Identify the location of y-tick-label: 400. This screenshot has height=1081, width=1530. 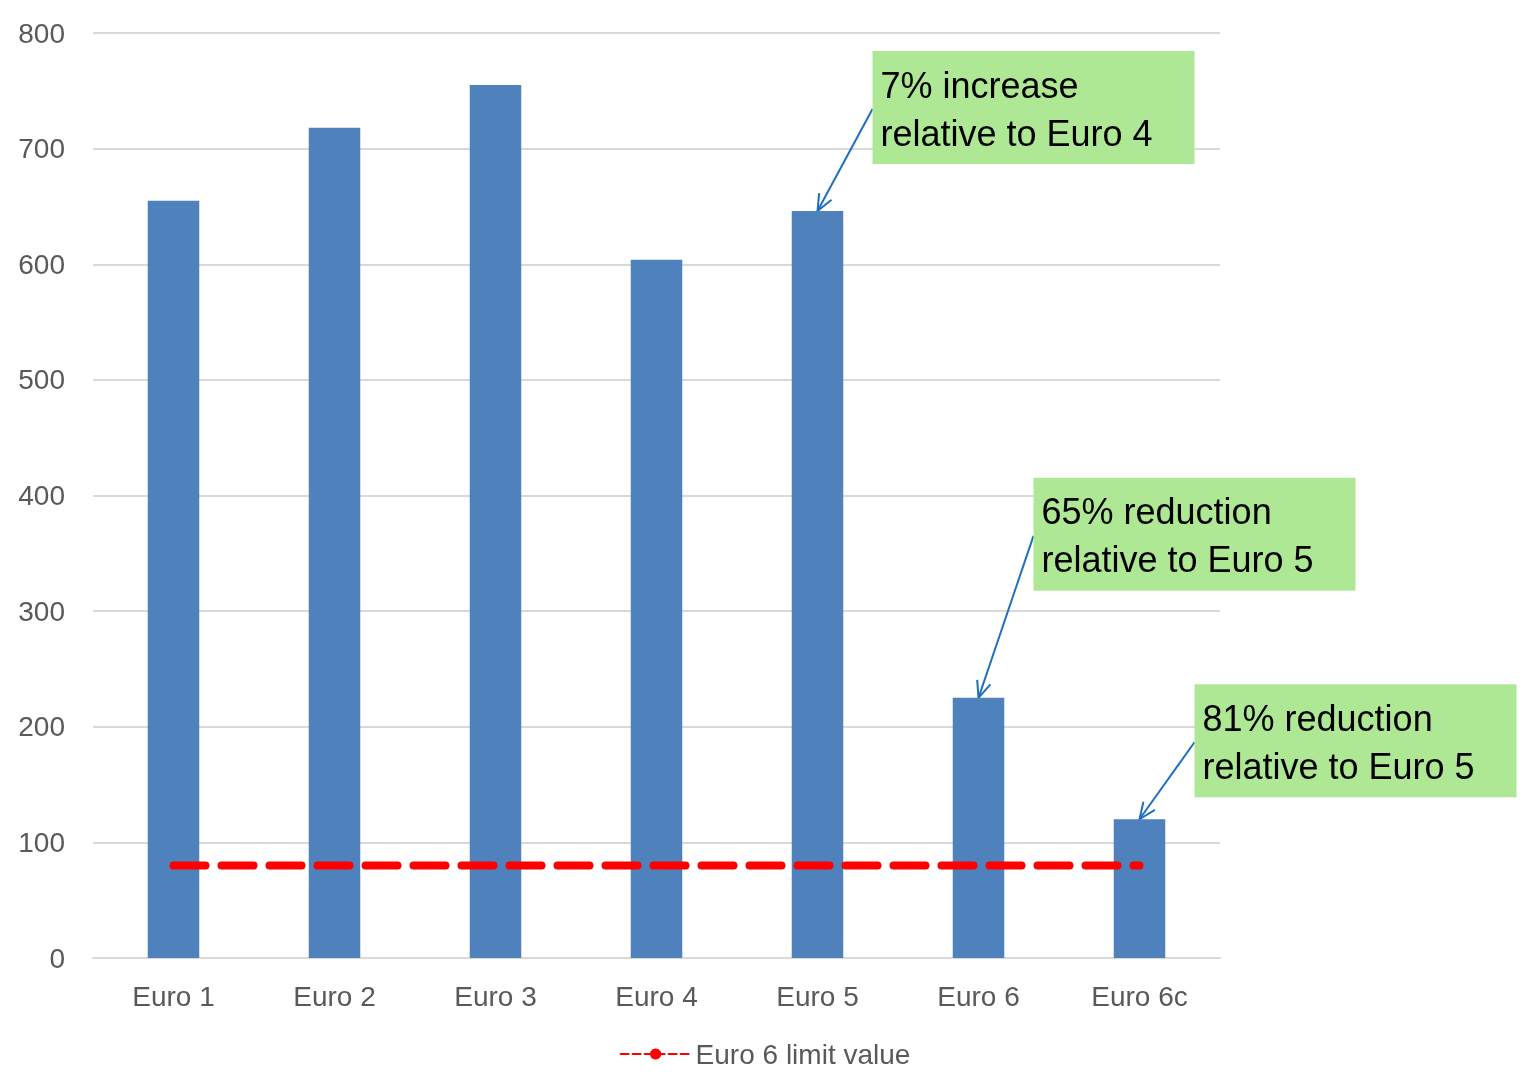
(41, 495).